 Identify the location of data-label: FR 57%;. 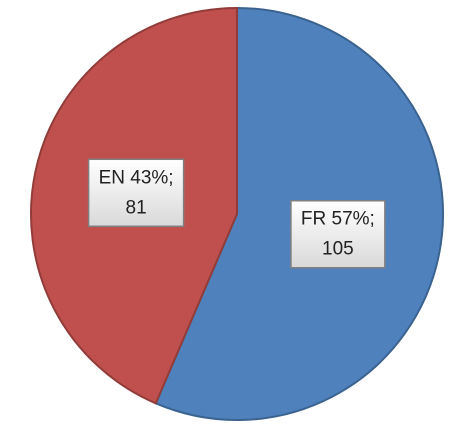
(338, 219).